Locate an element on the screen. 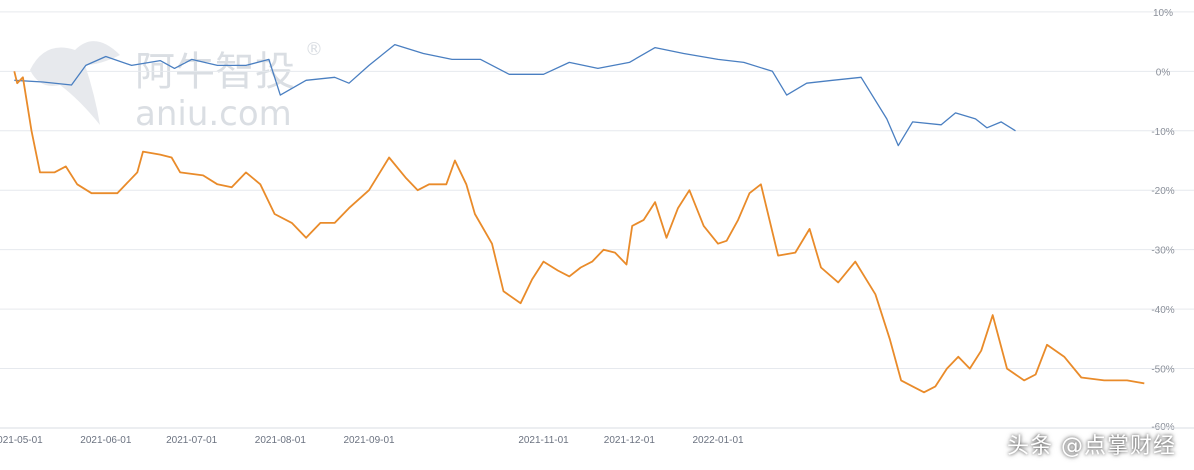 The width and height of the screenshot is (1194, 470). aniu-logo-icon is located at coordinates (75, 83).